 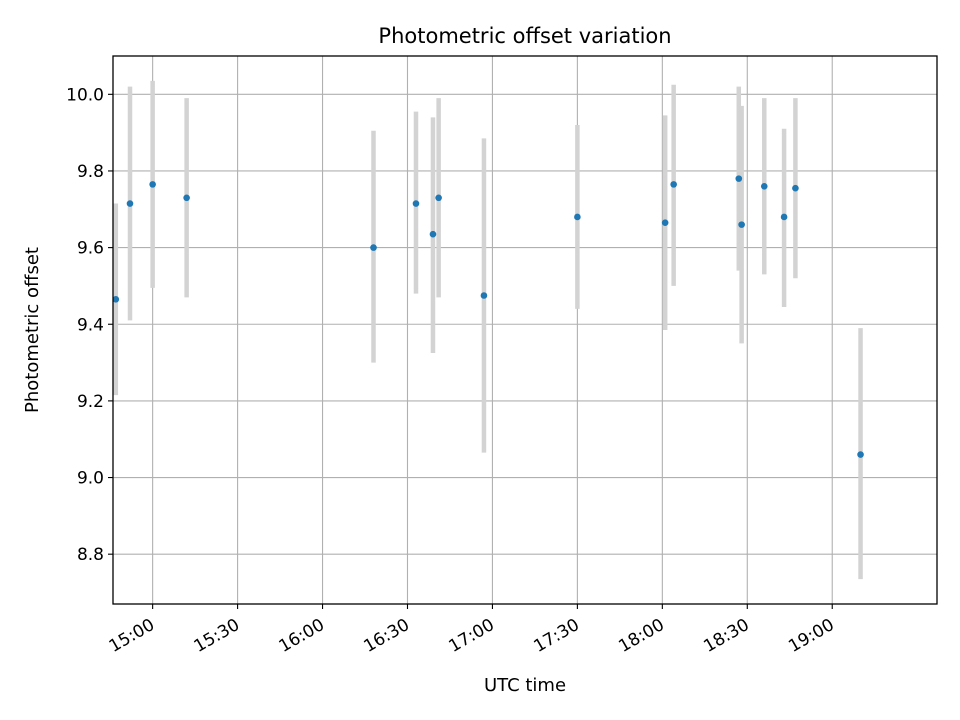 I want to click on y-tick-label: 9.6, so click(x=90, y=249).